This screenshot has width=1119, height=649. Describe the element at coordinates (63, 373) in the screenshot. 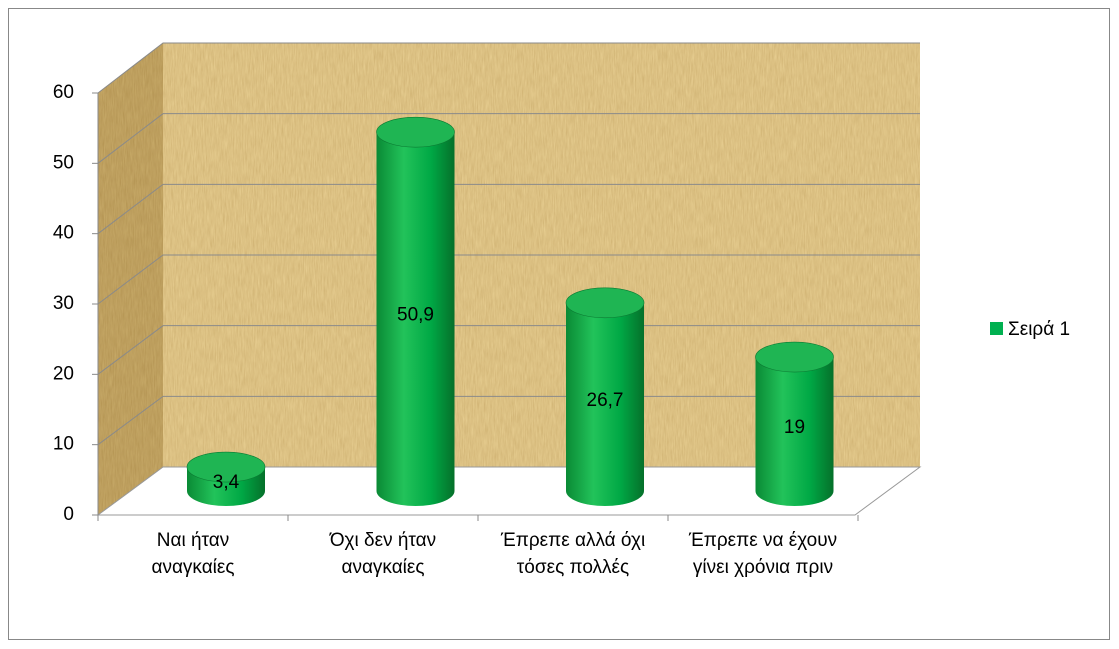

I see `y-tick-label: 20` at that location.